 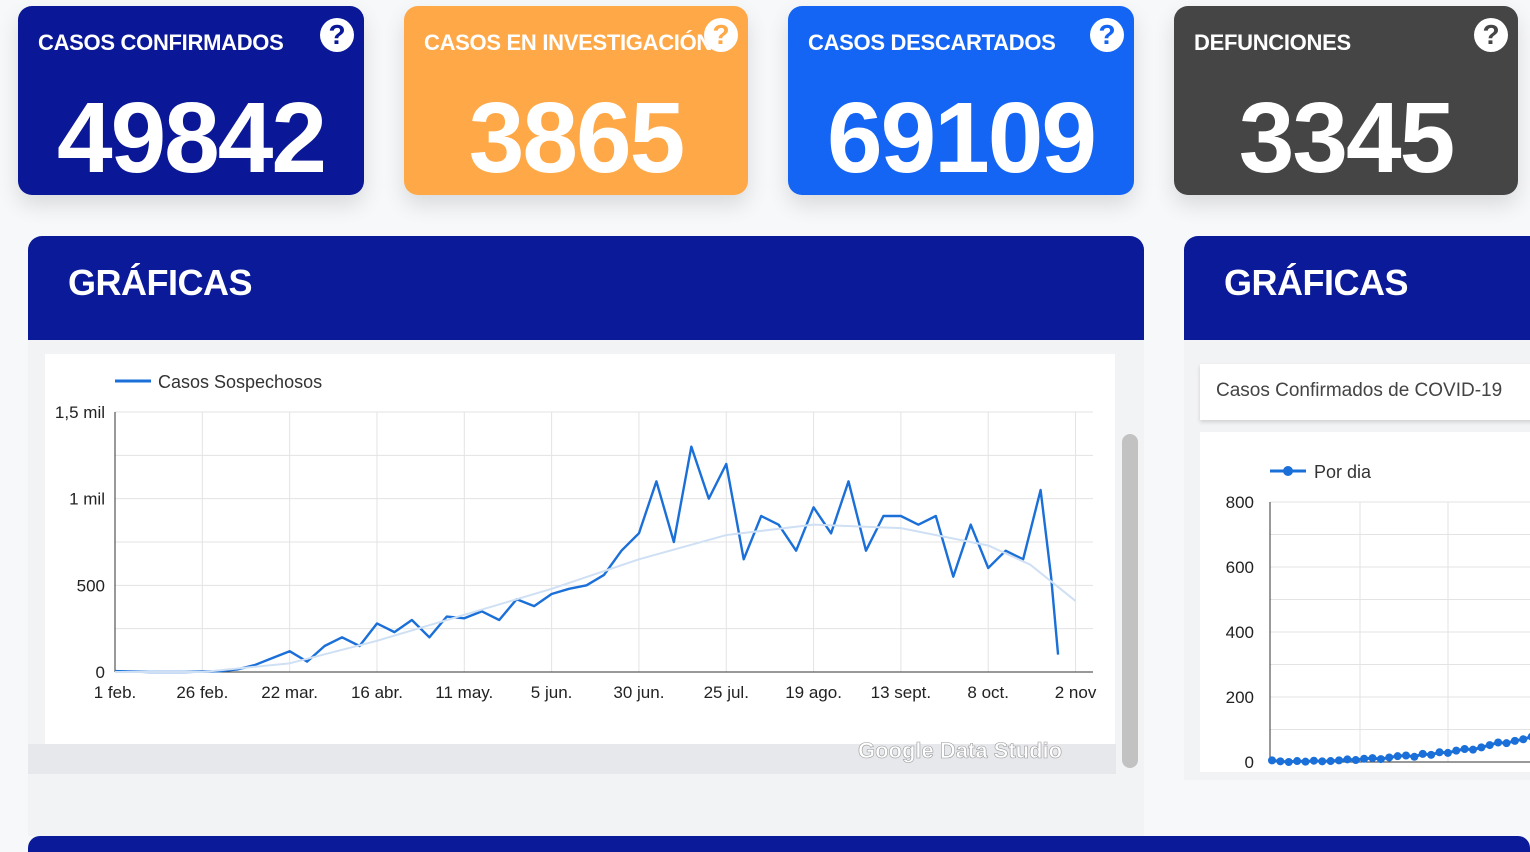 I want to click on x-tick-label: 19 ago., so click(x=813, y=692).